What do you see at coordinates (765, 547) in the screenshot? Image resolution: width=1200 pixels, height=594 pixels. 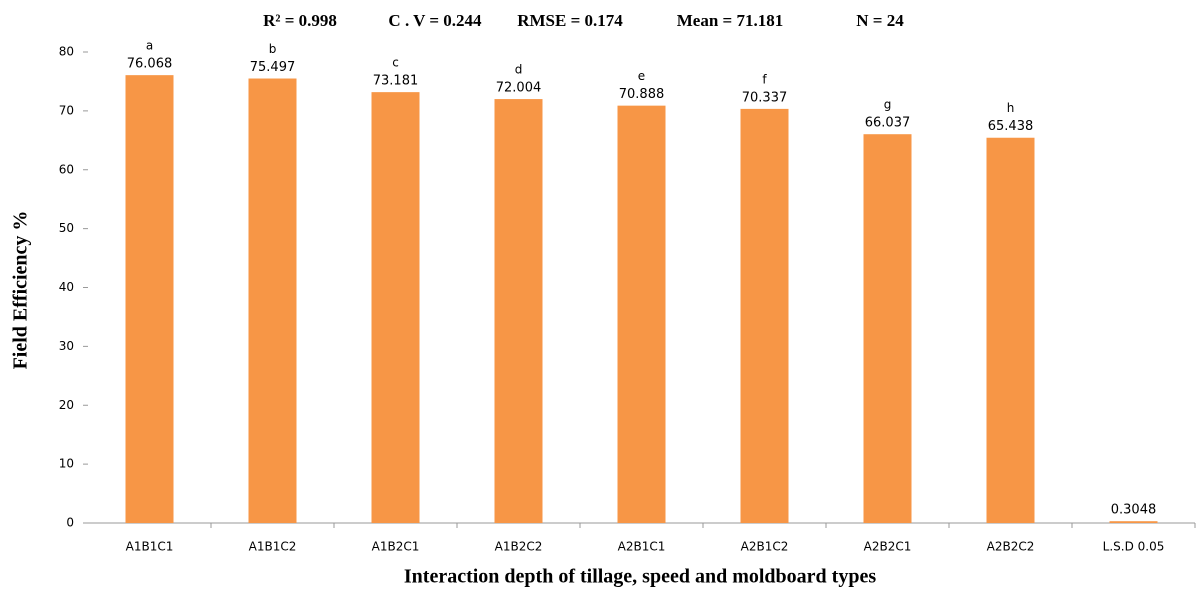 I see `x-tick-label: A2B1C2` at bounding box center [765, 547].